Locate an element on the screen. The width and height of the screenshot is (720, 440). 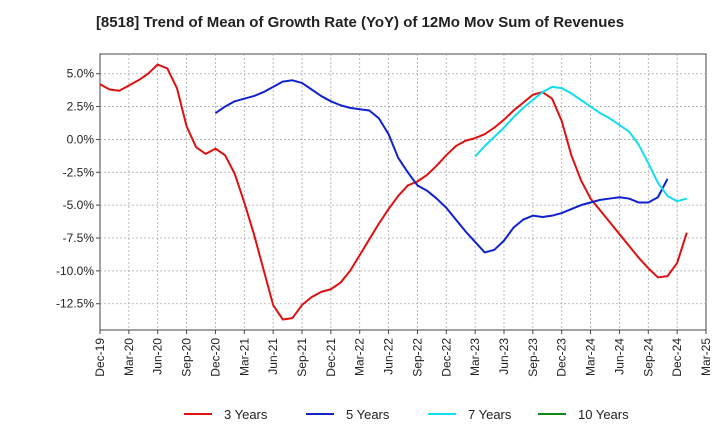
series-line-7-years is located at coordinates (581, 144).